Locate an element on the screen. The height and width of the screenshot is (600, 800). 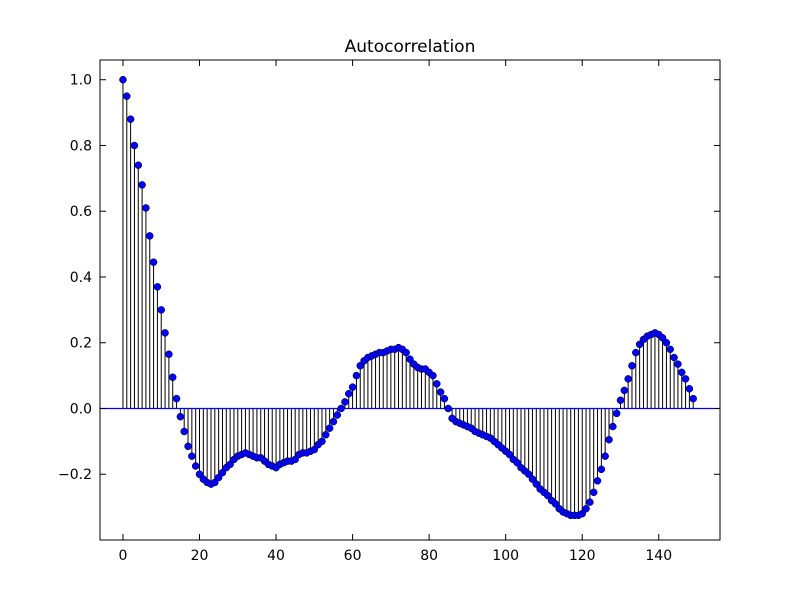
y-tick-label: 0.8 is located at coordinates (81, 146).